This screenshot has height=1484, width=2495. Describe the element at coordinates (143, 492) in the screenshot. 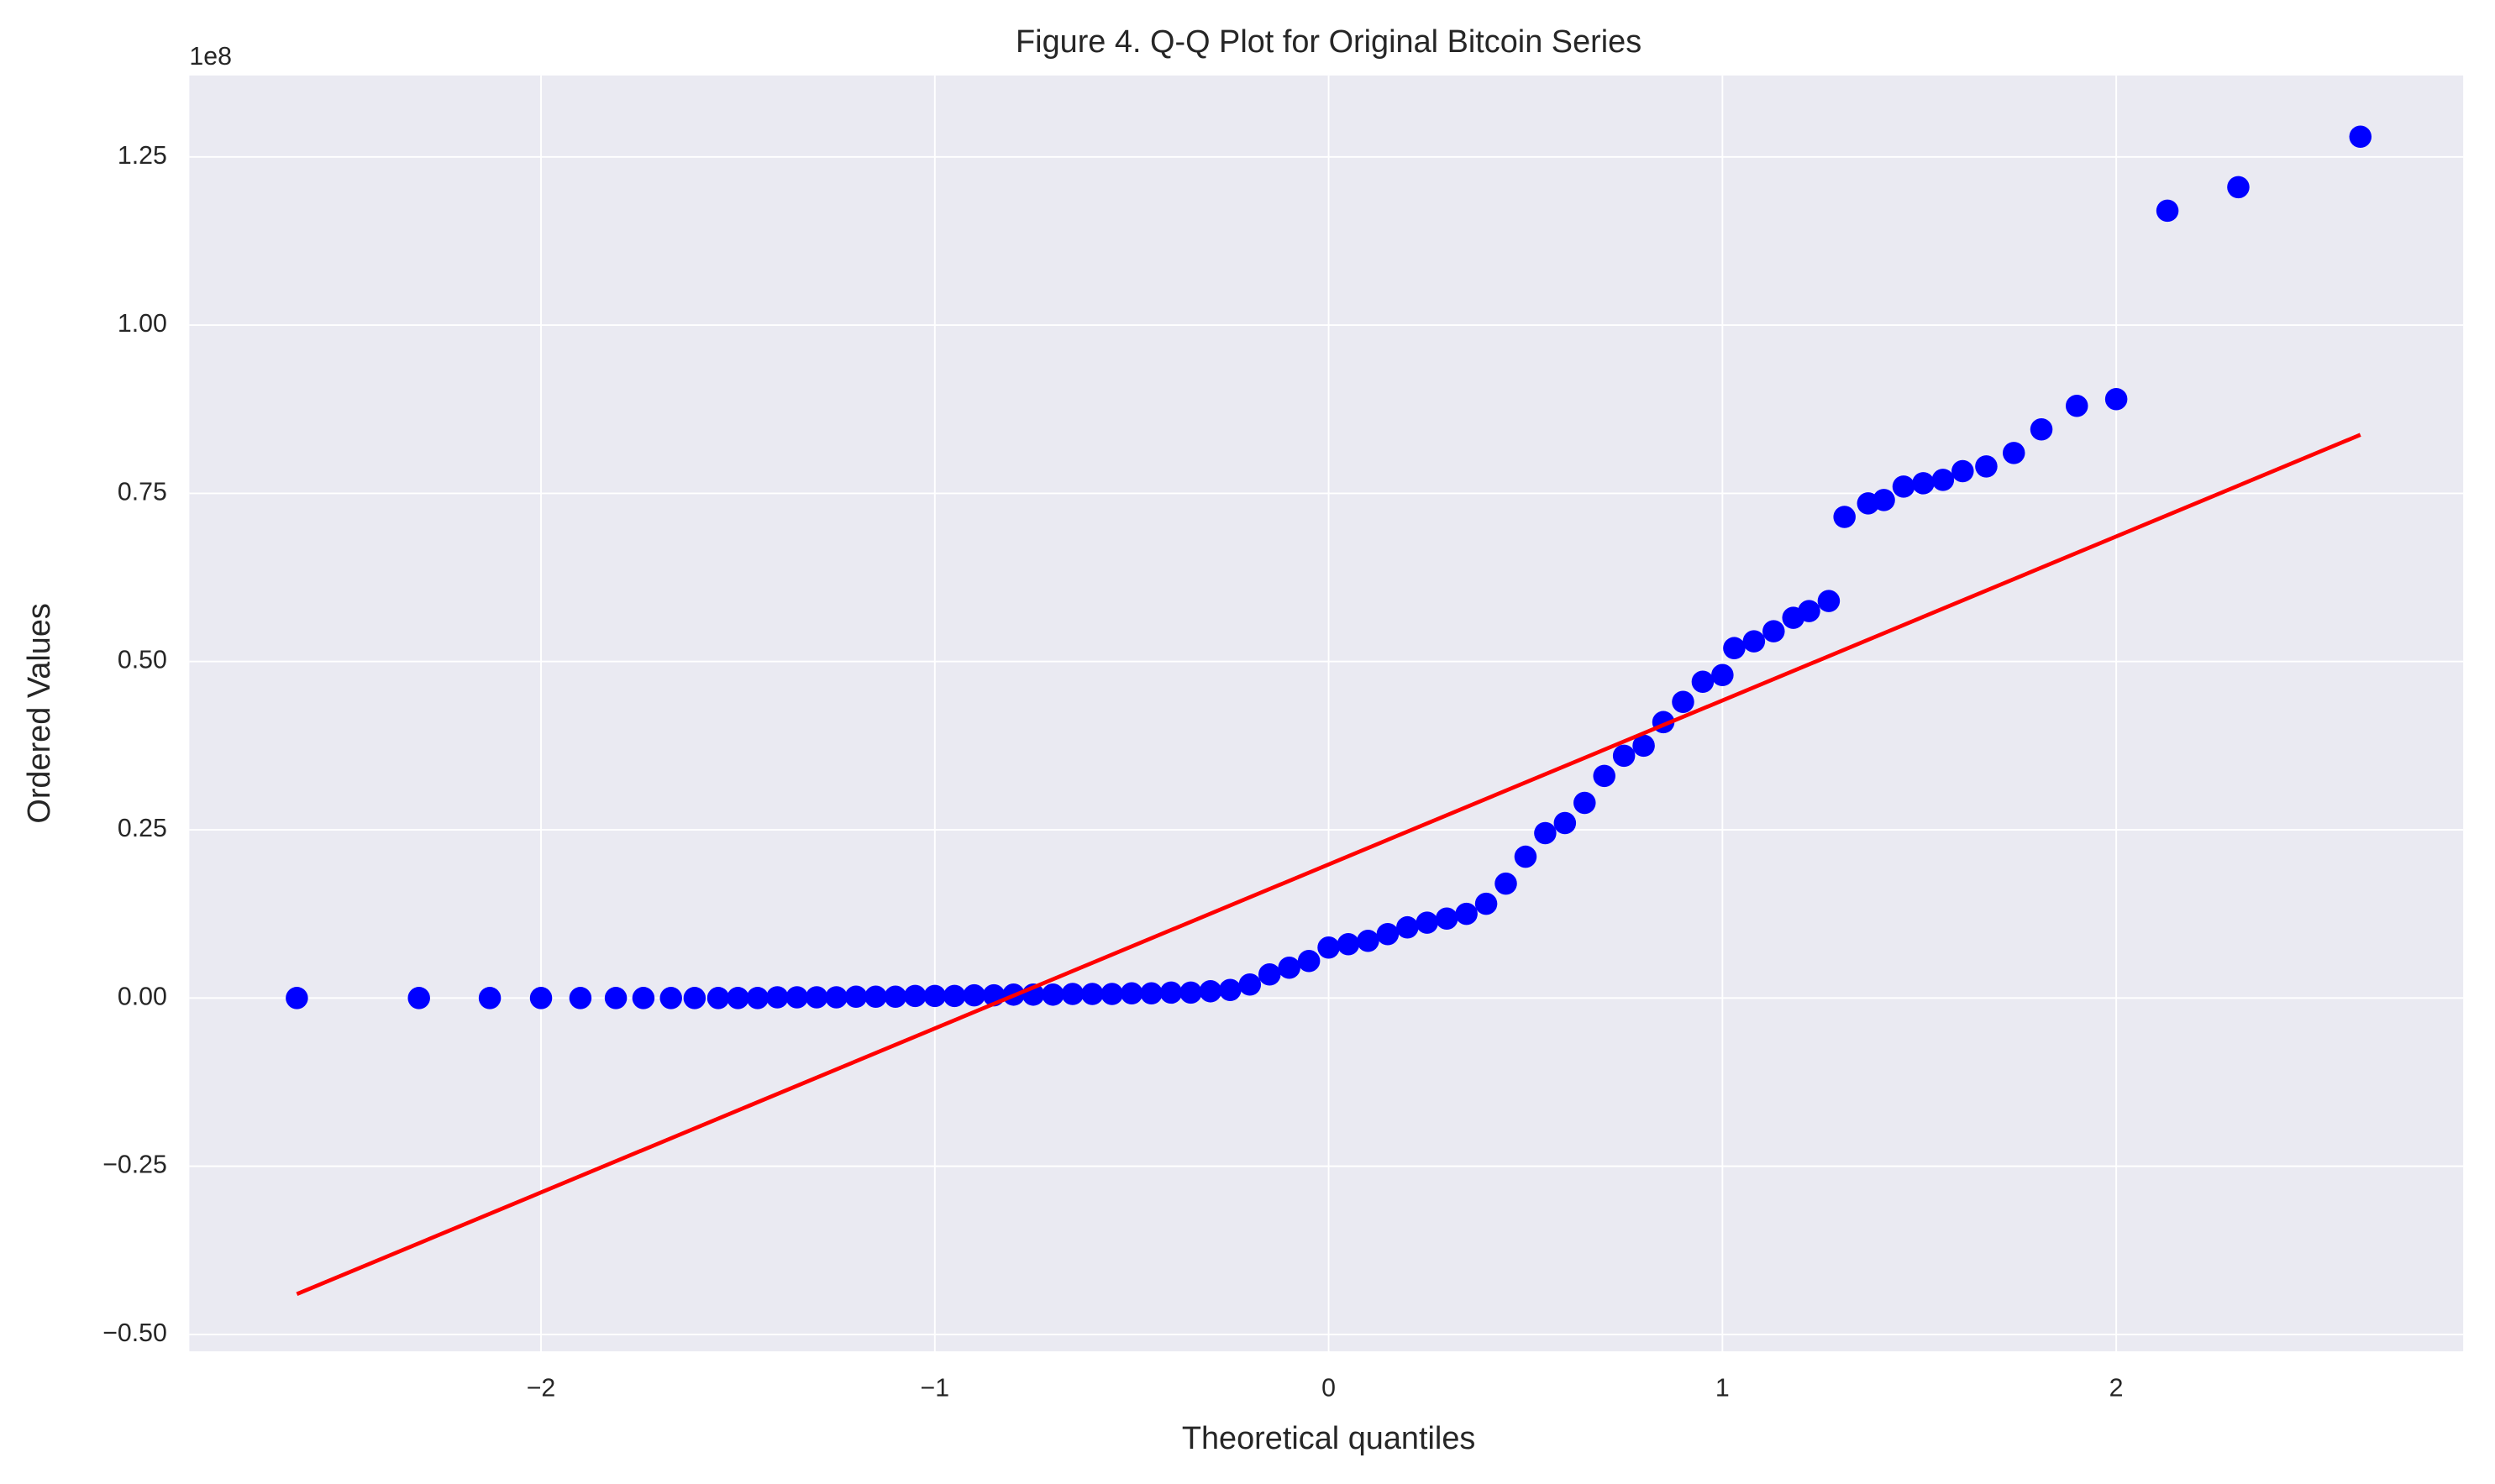

I see `y-tick-label: 0.75` at that location.